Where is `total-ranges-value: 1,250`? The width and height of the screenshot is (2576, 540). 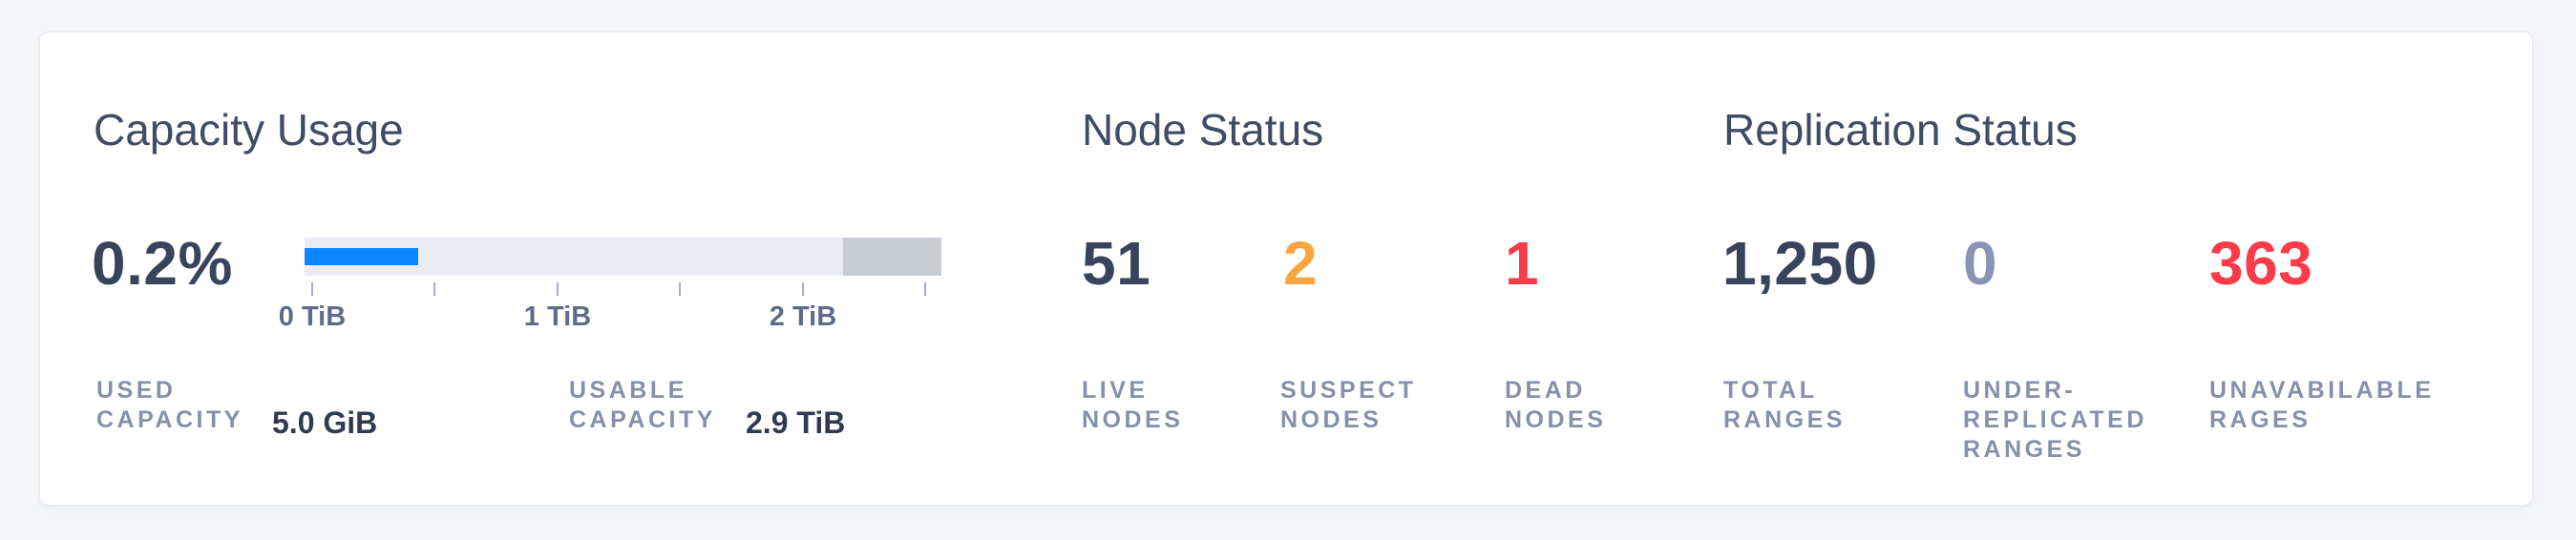
total-ranges-value: 1,250 is located at coordinates (1800, 263).